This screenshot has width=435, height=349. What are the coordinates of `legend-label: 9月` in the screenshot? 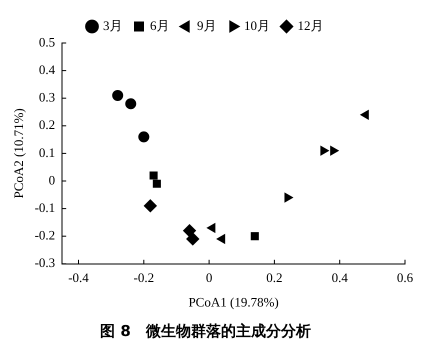 It's located at (206, 25).